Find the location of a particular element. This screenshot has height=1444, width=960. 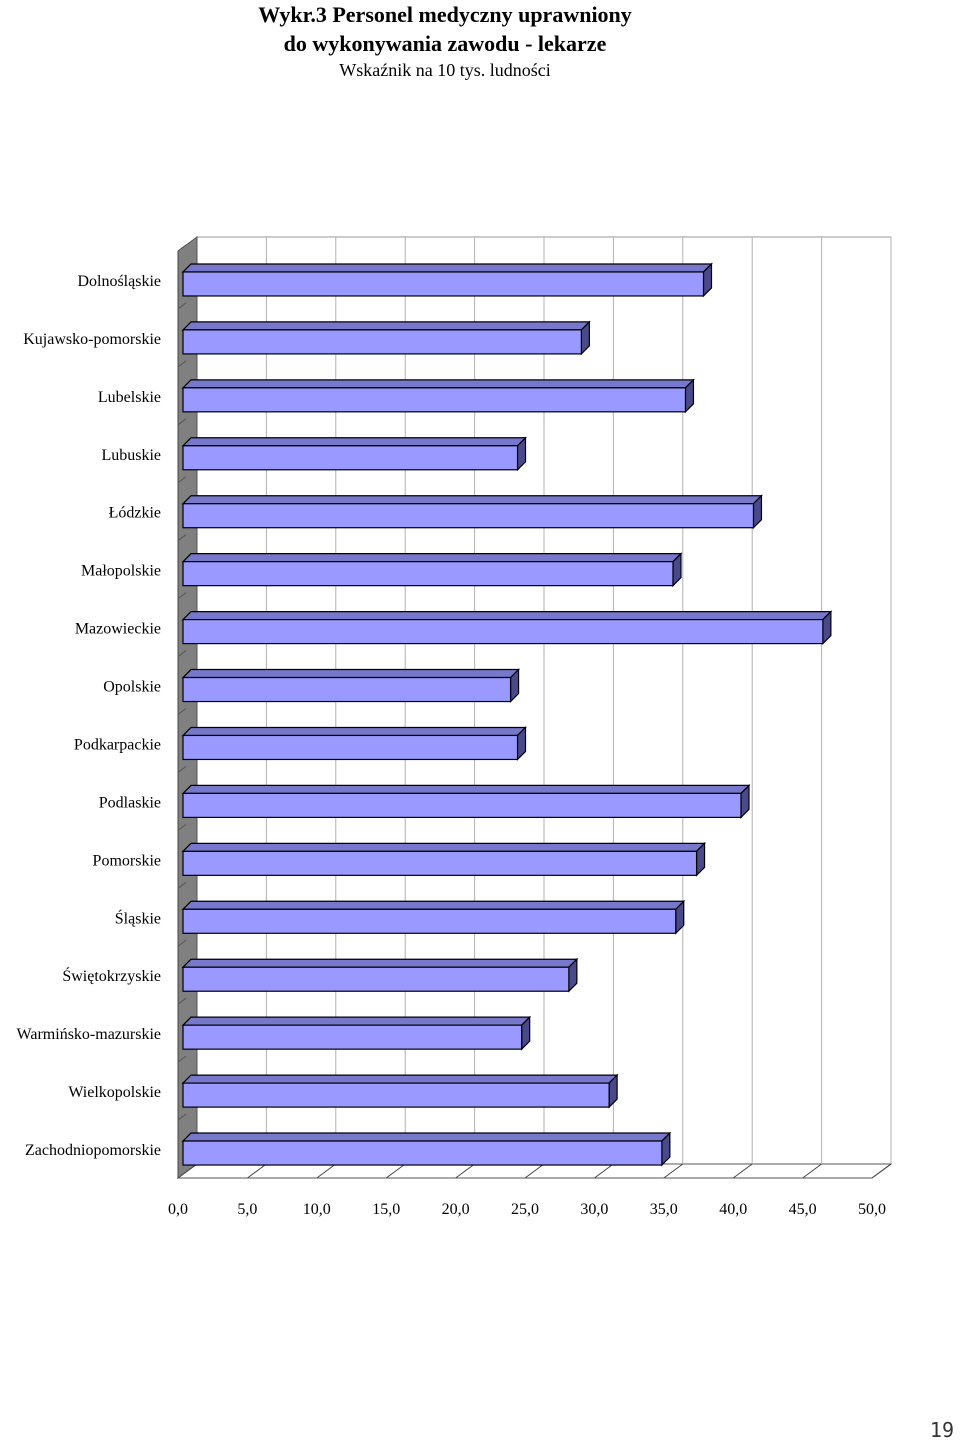

category-label: Podlaskie is located at coordinates (130, 802).